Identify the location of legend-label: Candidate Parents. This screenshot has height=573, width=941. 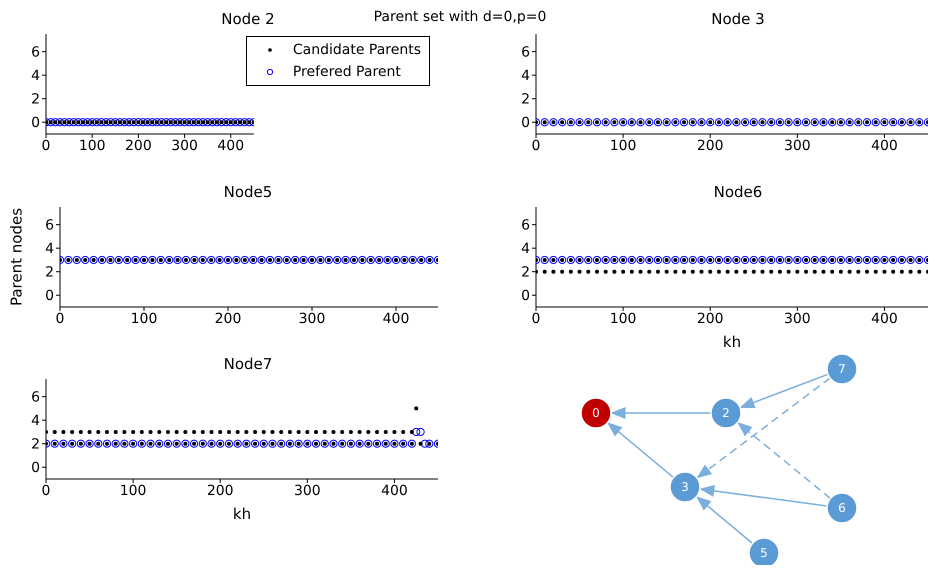
(356, 50).